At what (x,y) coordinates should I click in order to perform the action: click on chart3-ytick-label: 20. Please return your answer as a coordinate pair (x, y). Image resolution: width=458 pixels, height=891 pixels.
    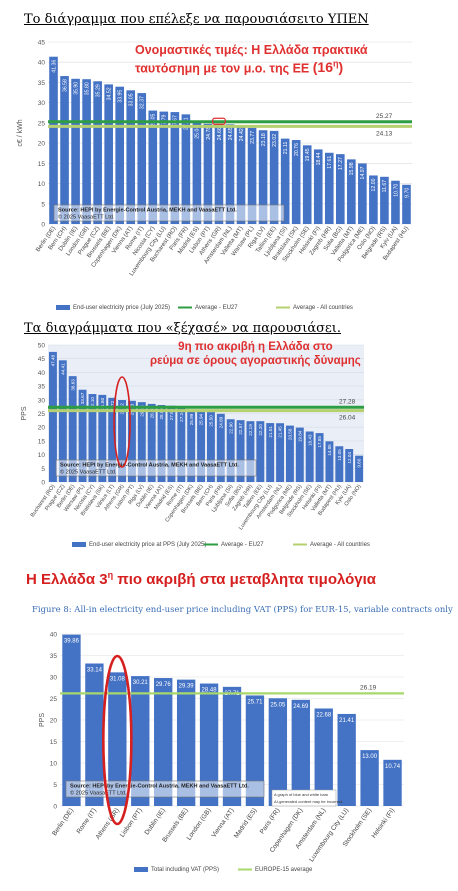
    Looking at the image, I should click on (54, 721).